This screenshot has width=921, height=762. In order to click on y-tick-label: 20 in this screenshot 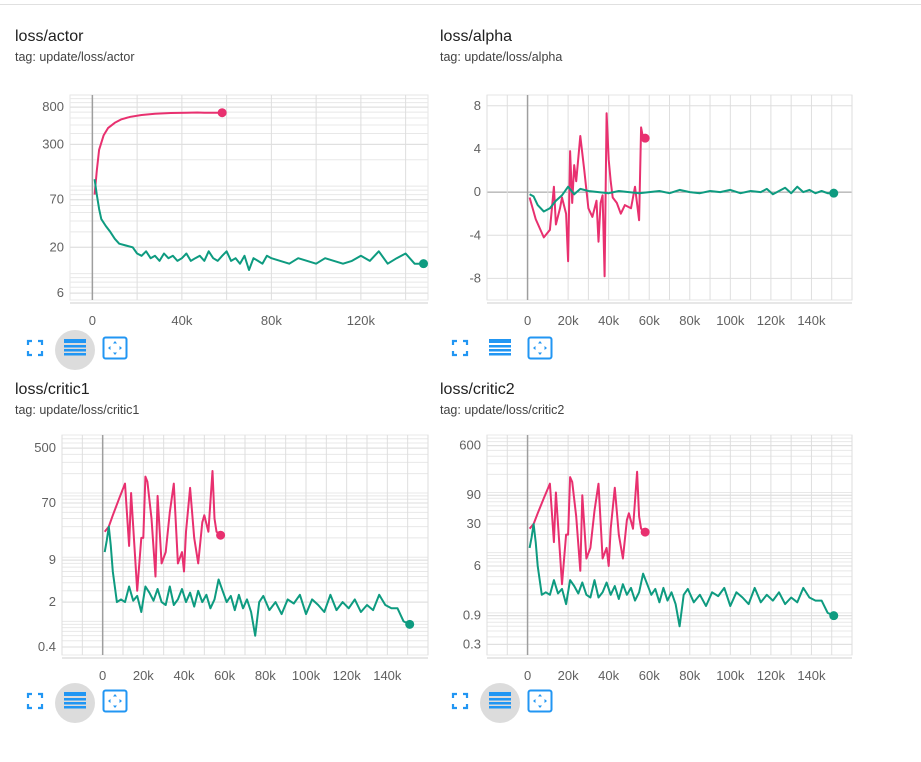, I will do `click(57, 246)`.